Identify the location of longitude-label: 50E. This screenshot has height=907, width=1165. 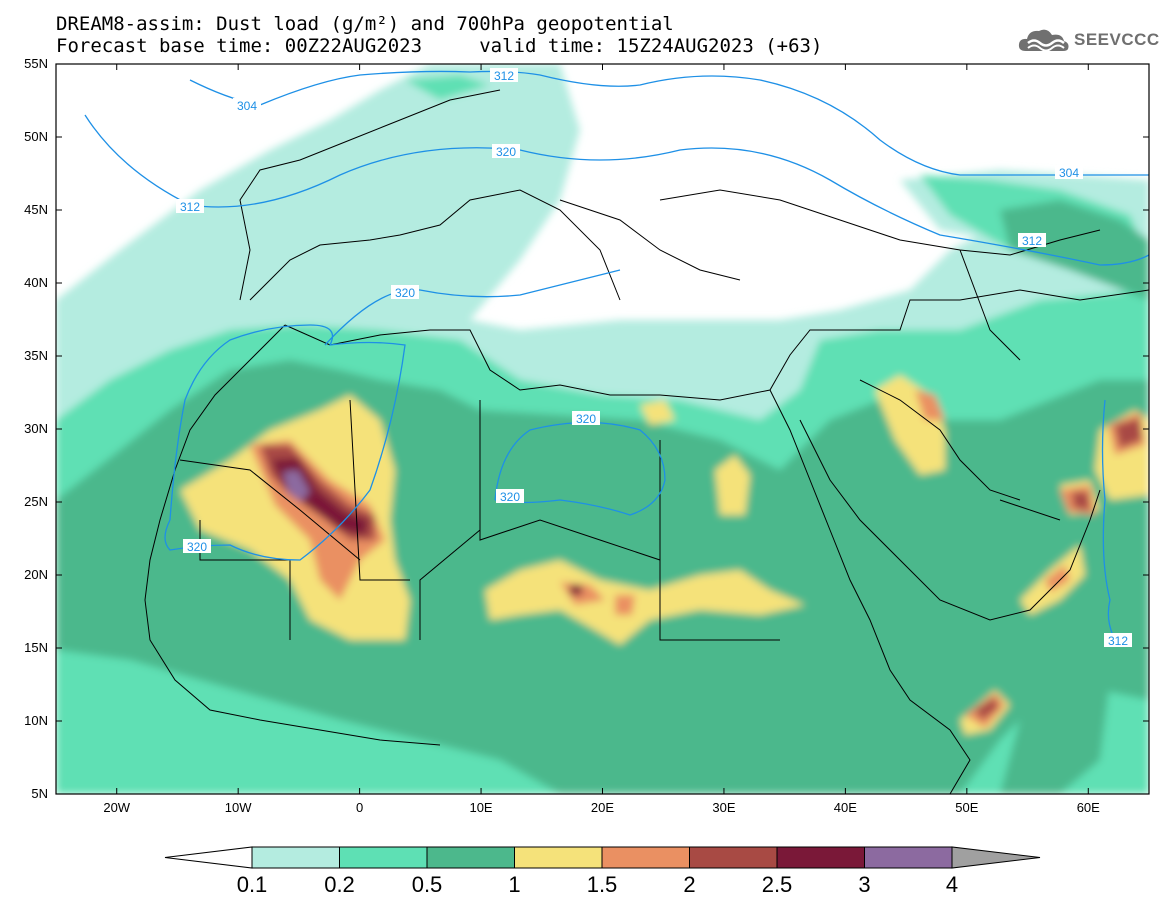
(967, 807).